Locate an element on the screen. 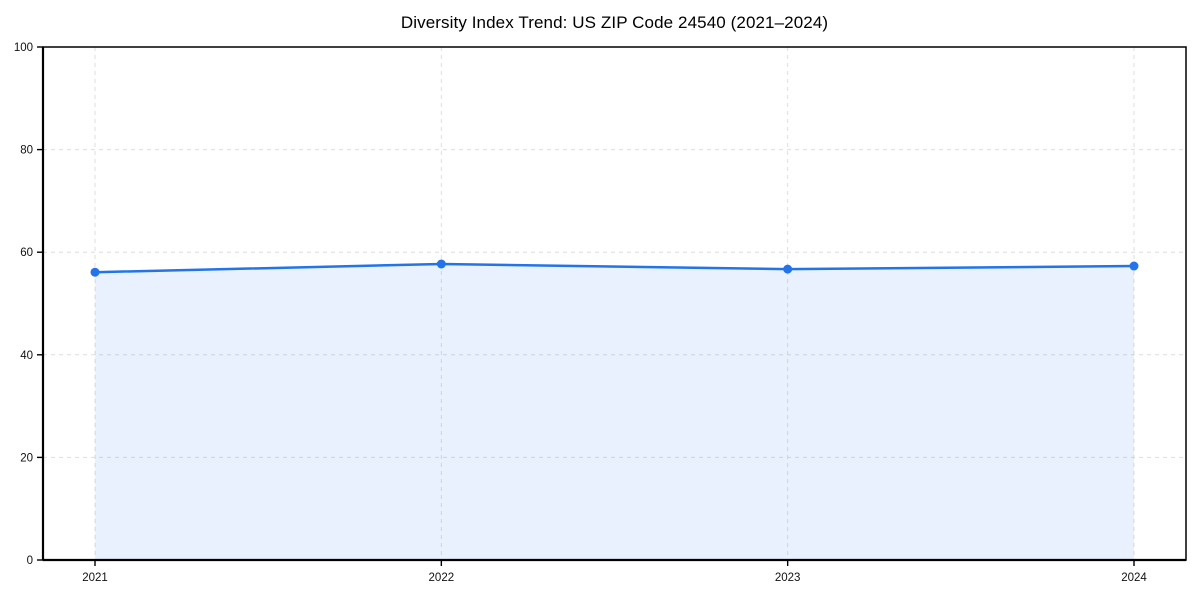  y-tick-label: 100 is located at coordinates (23, 48).